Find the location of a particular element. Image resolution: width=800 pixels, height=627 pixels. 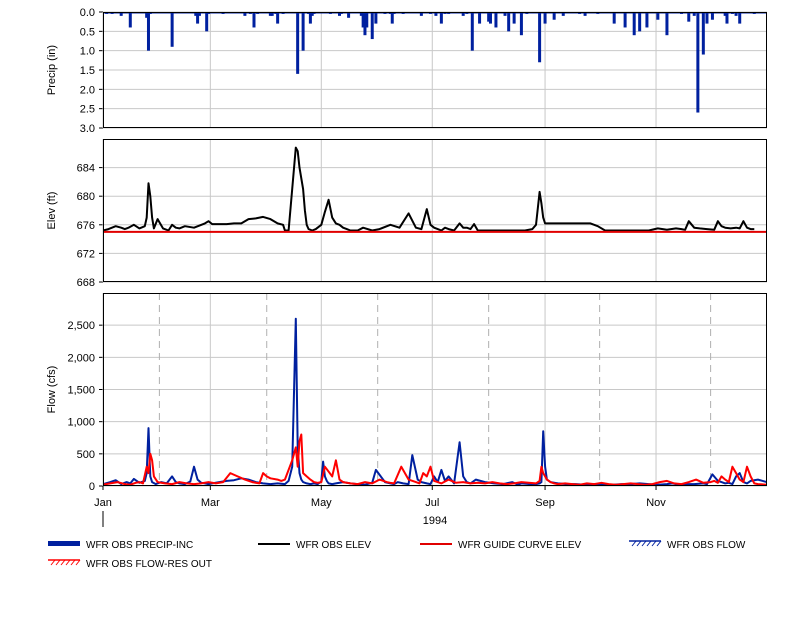

y-tick-label-elev: 672 is located at coordinates (86, 254).